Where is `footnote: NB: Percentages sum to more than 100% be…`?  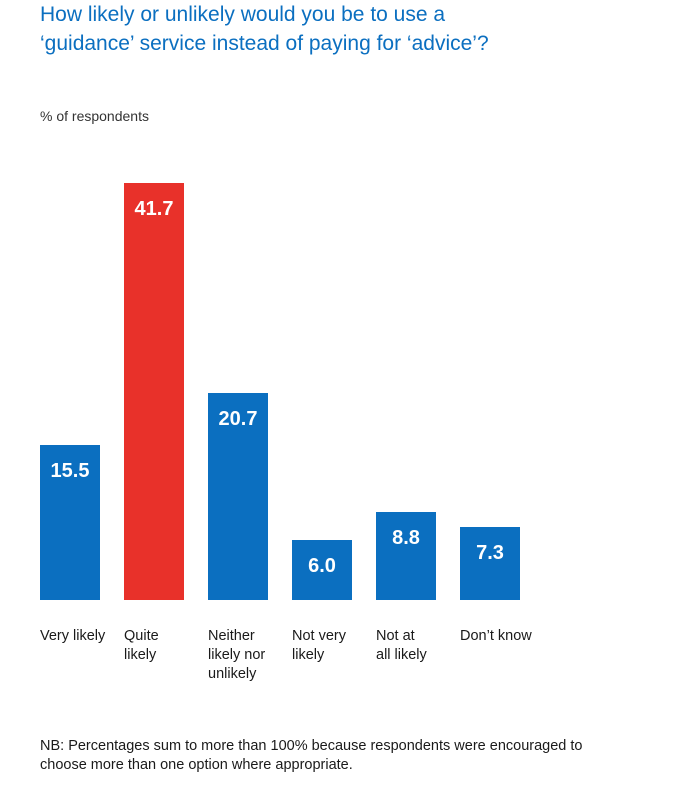
footnote: NB: Percentages sum to more than 100% be… is located at coordinates (311, 755).